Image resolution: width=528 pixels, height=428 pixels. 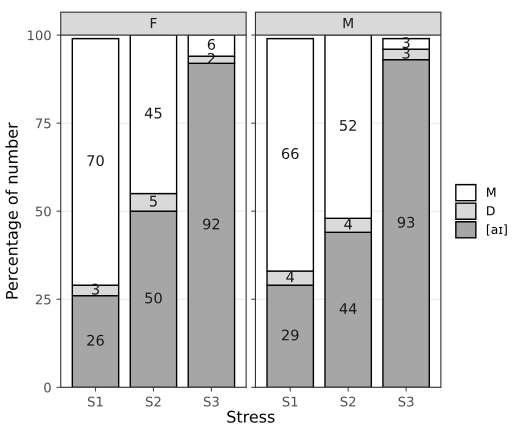 I want to click on data-label: 50, so click(x=153, y=298).